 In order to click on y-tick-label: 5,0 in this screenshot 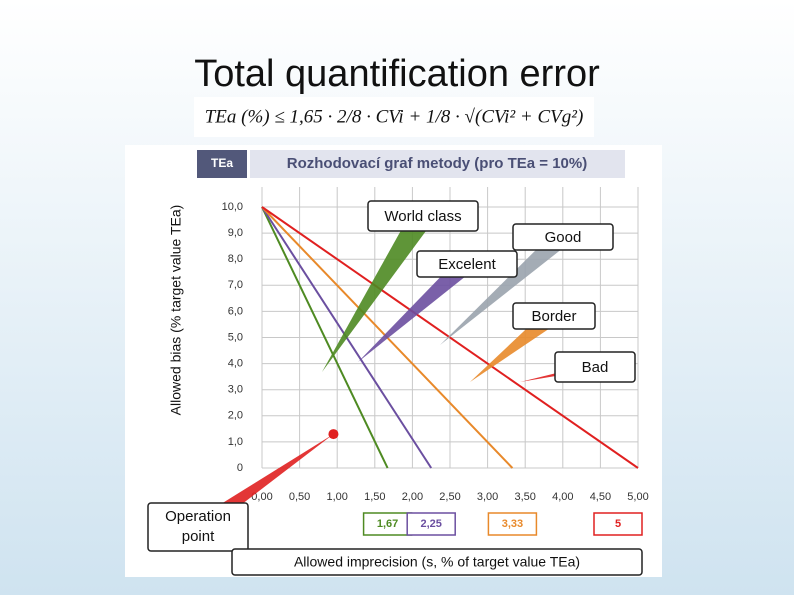, I will do `click(235, 337)`.